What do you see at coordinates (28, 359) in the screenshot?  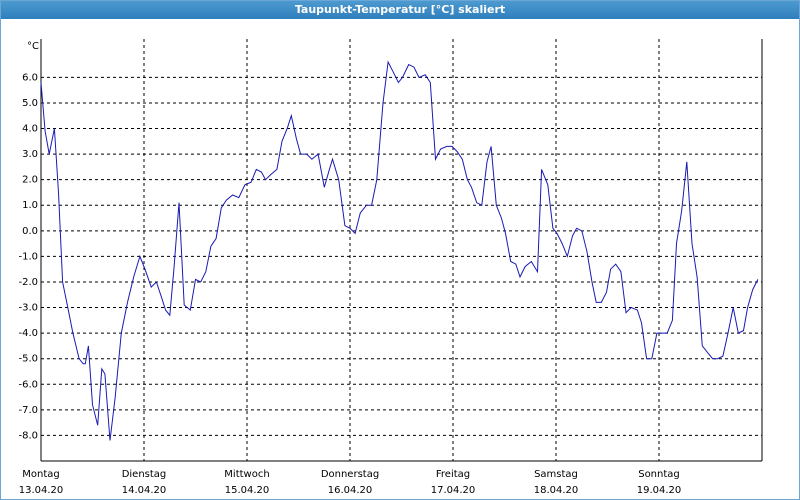 I see `y-tick-label: -5.0` at bounding box center [28, 359].